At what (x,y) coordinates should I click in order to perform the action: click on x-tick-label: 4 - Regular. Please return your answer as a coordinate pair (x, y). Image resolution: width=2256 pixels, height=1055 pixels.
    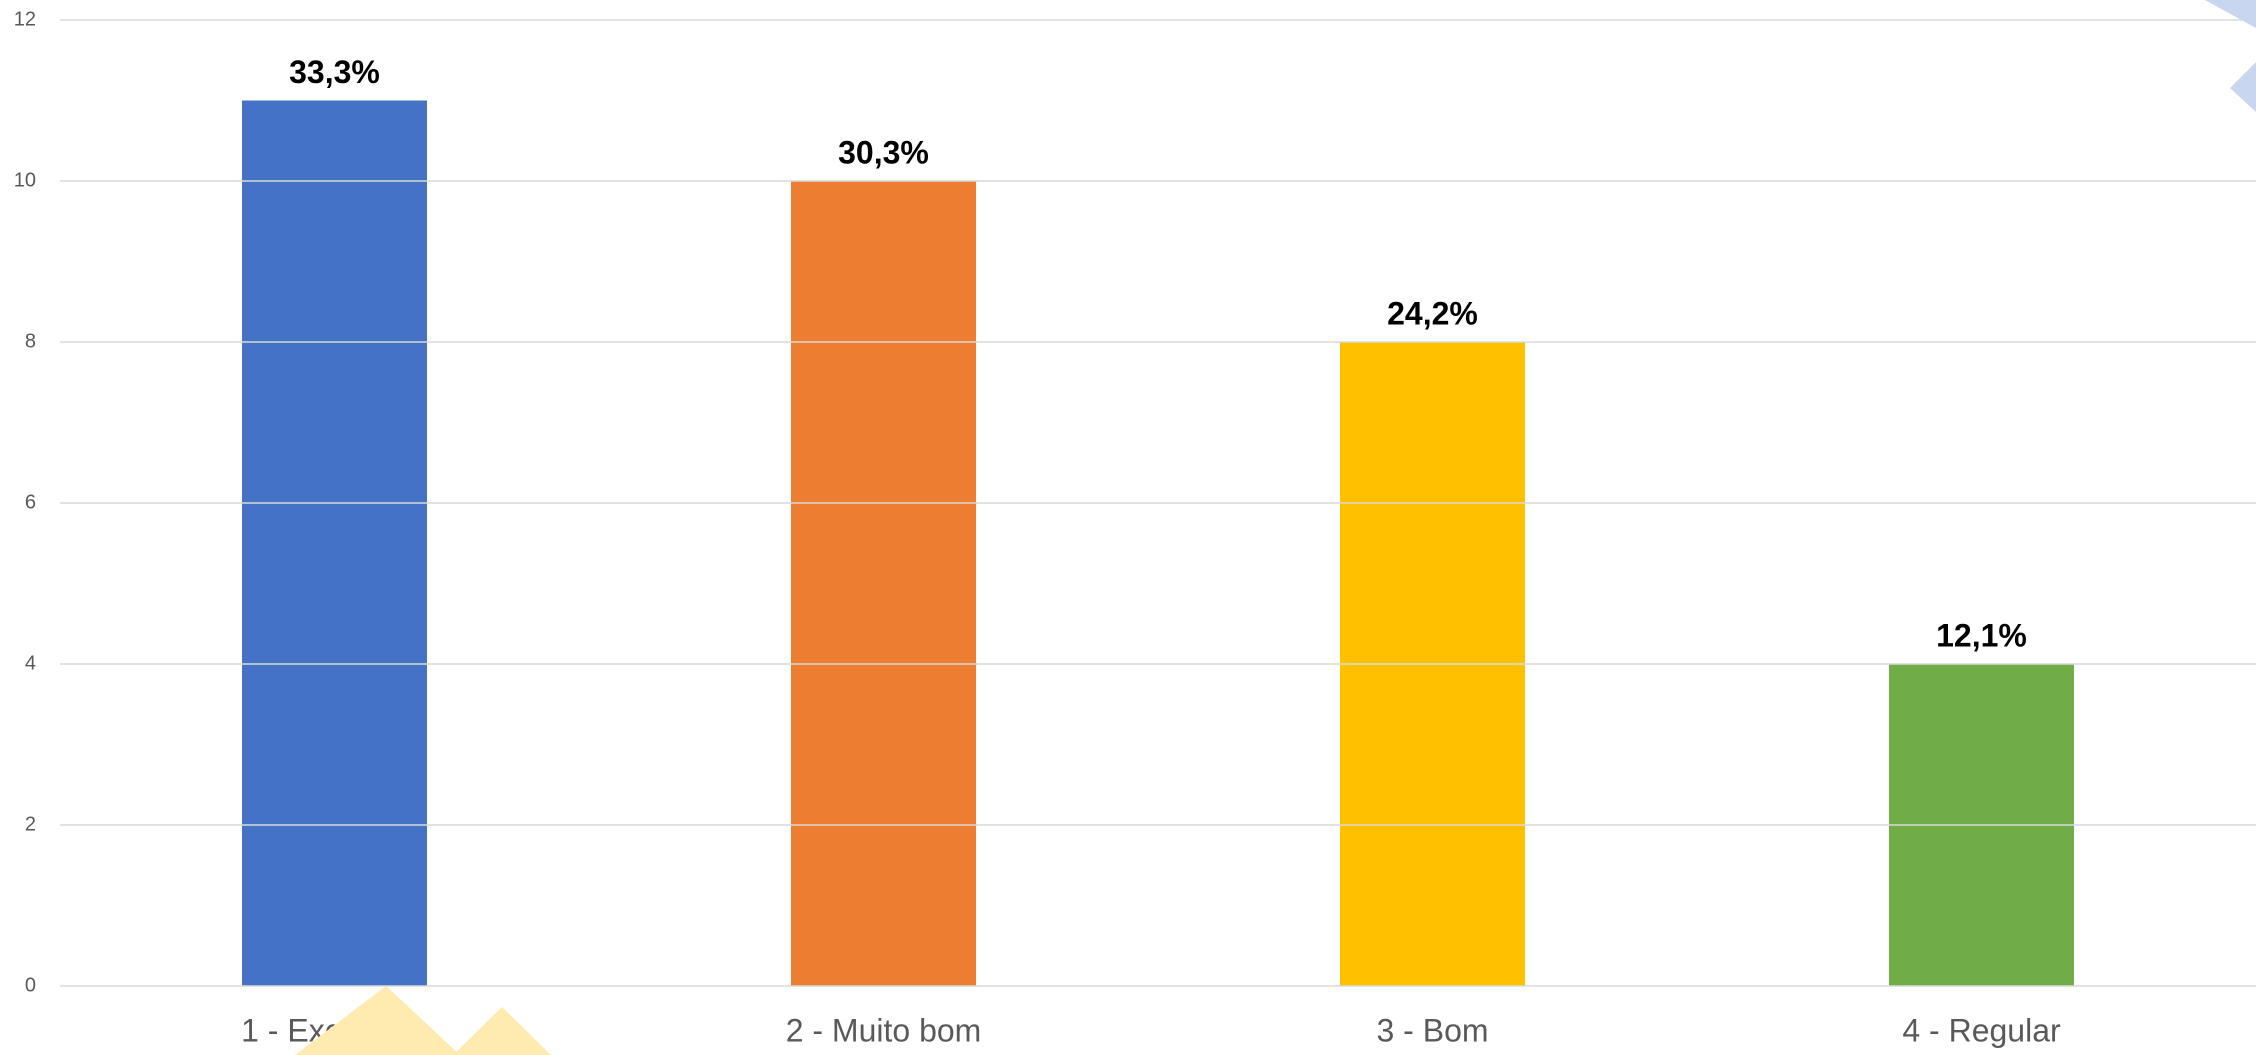
    Looking at the image, I should click on (1981, 1030).